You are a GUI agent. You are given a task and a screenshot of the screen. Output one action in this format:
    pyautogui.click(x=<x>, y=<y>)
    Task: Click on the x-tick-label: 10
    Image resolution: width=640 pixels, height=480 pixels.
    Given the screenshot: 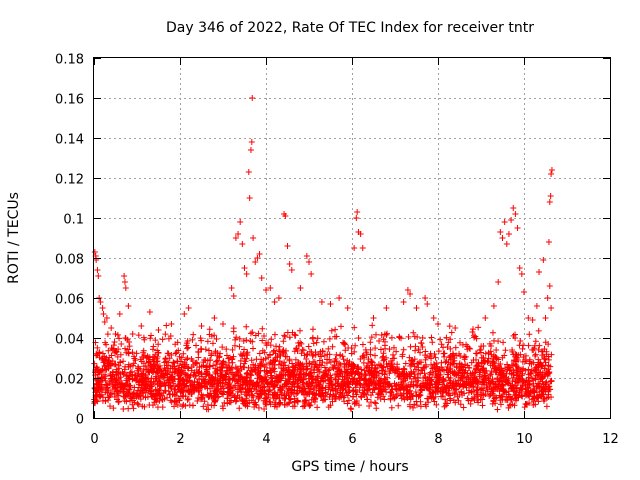 What is the action you would take?
    pyautogui.click(x=524, y=439)
    